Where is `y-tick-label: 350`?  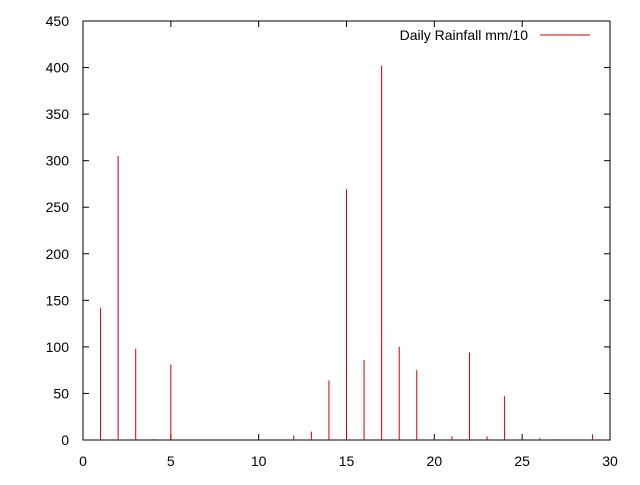 y-tick-label: 350 is located at coordinates (58, 114).